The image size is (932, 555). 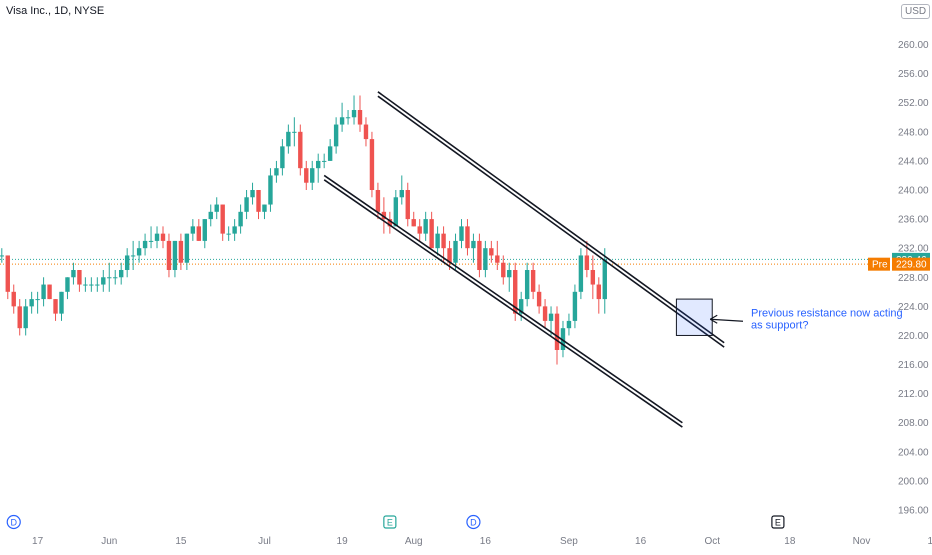 I want to click on annotation-text-line1: Previous resistance now acting, so click(x=827, y=313).